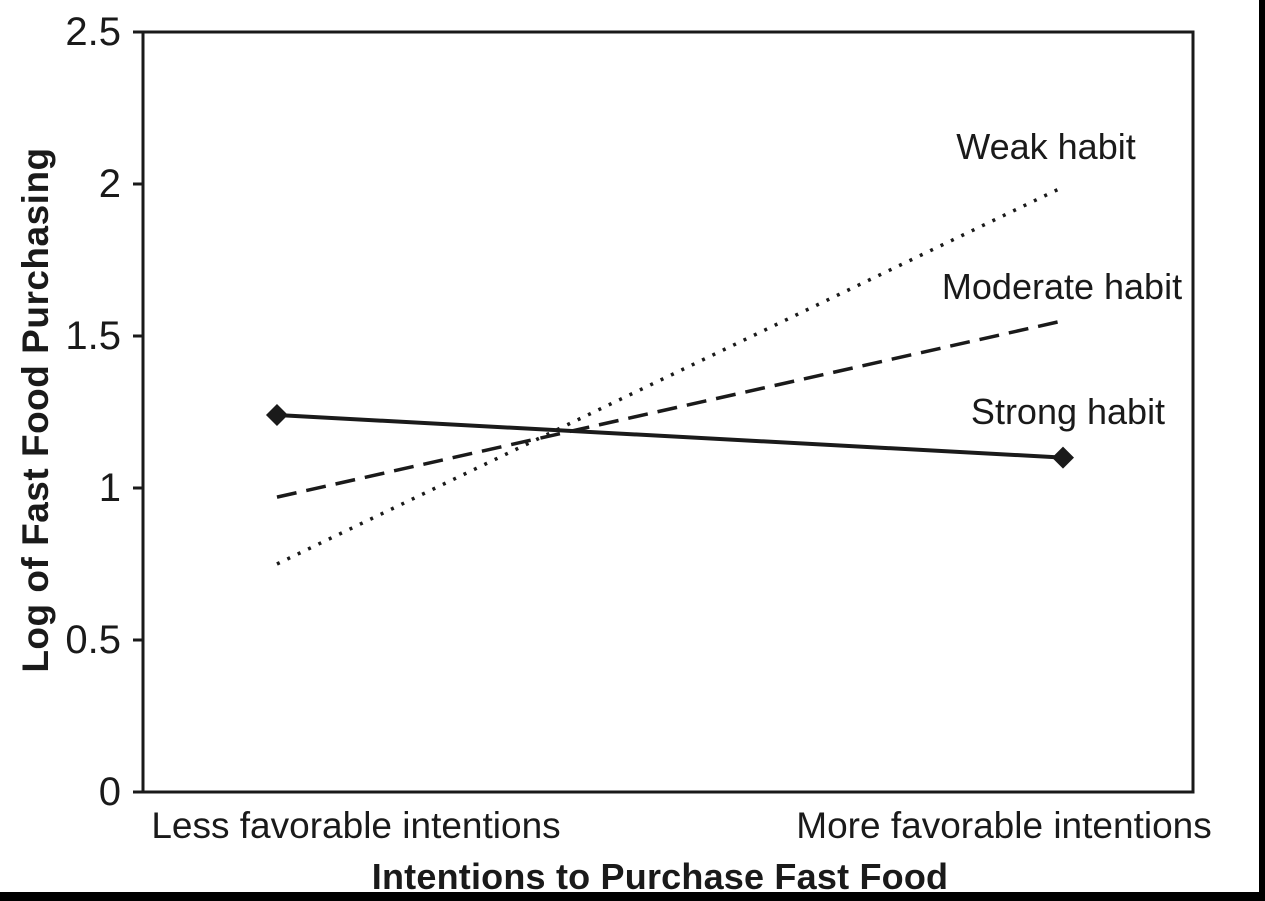 The height and width of the screenshot is (901, 1265). What do you see at coordinates (109, 488) in the screenshot?
I see `y-tick-label: 1` at bounding box center [109, 488].